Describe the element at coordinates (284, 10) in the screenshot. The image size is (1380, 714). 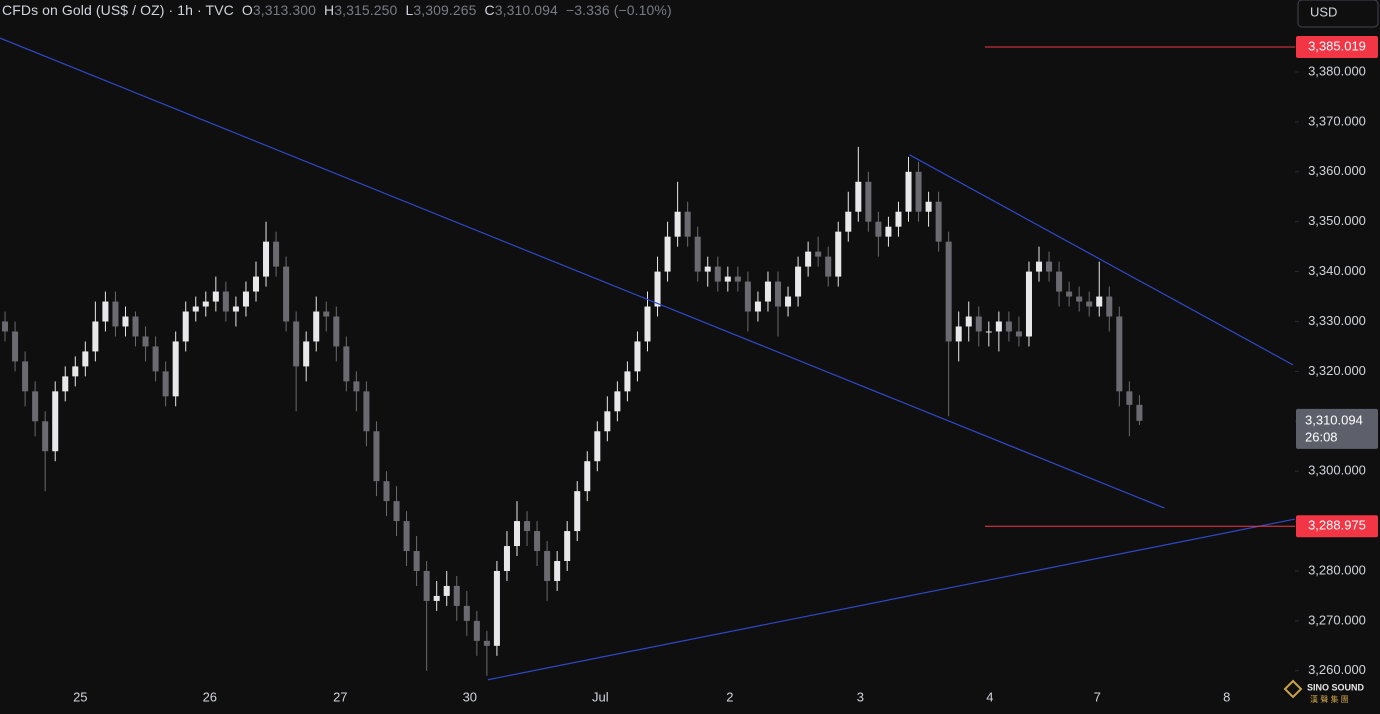
I see `ohlc-value: 3,313.300` at that location.